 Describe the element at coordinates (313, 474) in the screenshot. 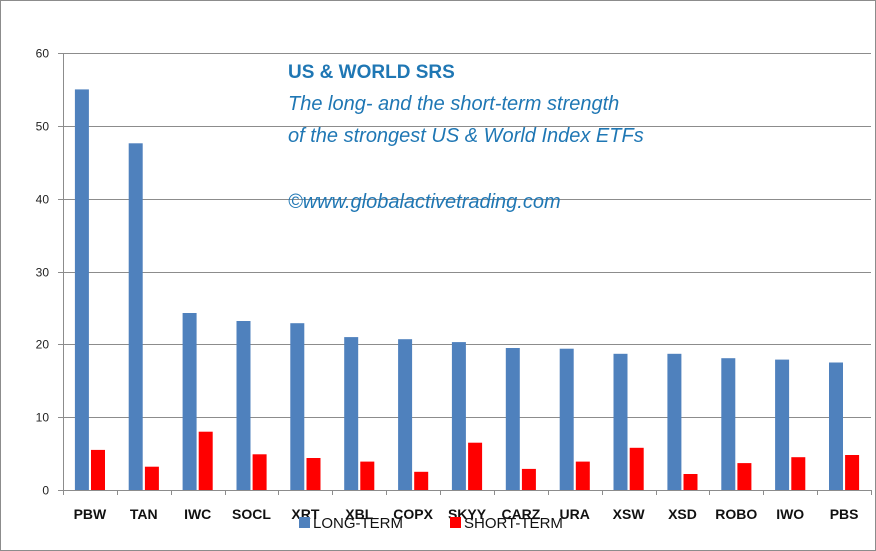

I see `bar-short-term-xrt` at that location.